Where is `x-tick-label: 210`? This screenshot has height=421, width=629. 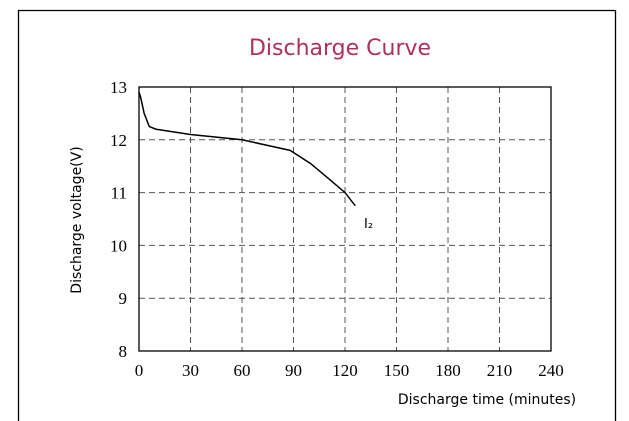 x-tick-label: 210 is located at coordinates (500, 370).